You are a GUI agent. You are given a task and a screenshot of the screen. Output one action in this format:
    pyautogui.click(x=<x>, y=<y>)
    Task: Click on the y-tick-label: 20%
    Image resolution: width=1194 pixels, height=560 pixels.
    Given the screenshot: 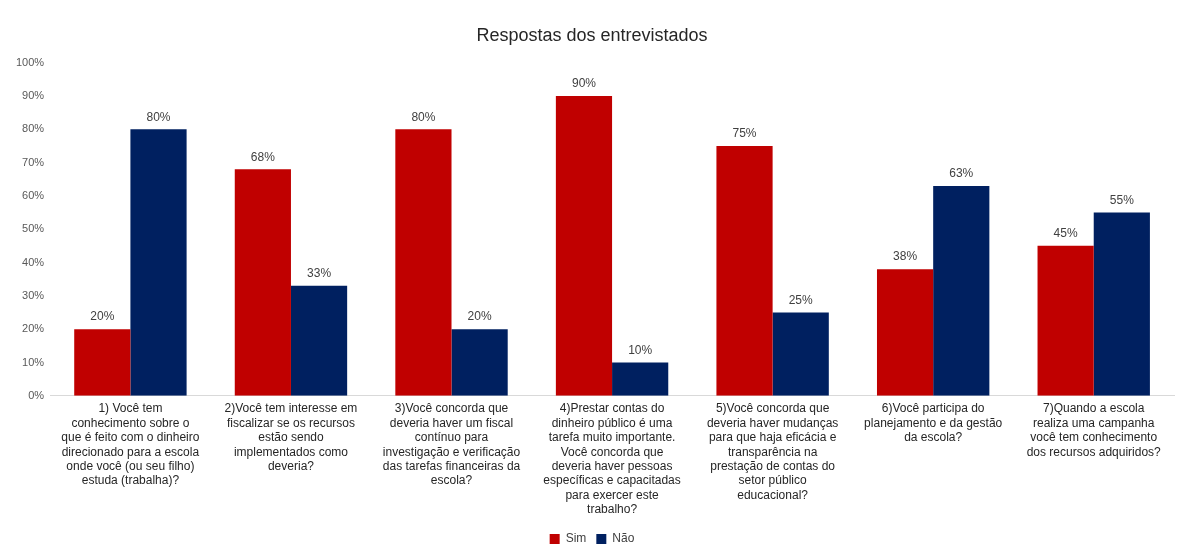 What is the action you would take?
    pyautogui.click(x=33, y=328)
    